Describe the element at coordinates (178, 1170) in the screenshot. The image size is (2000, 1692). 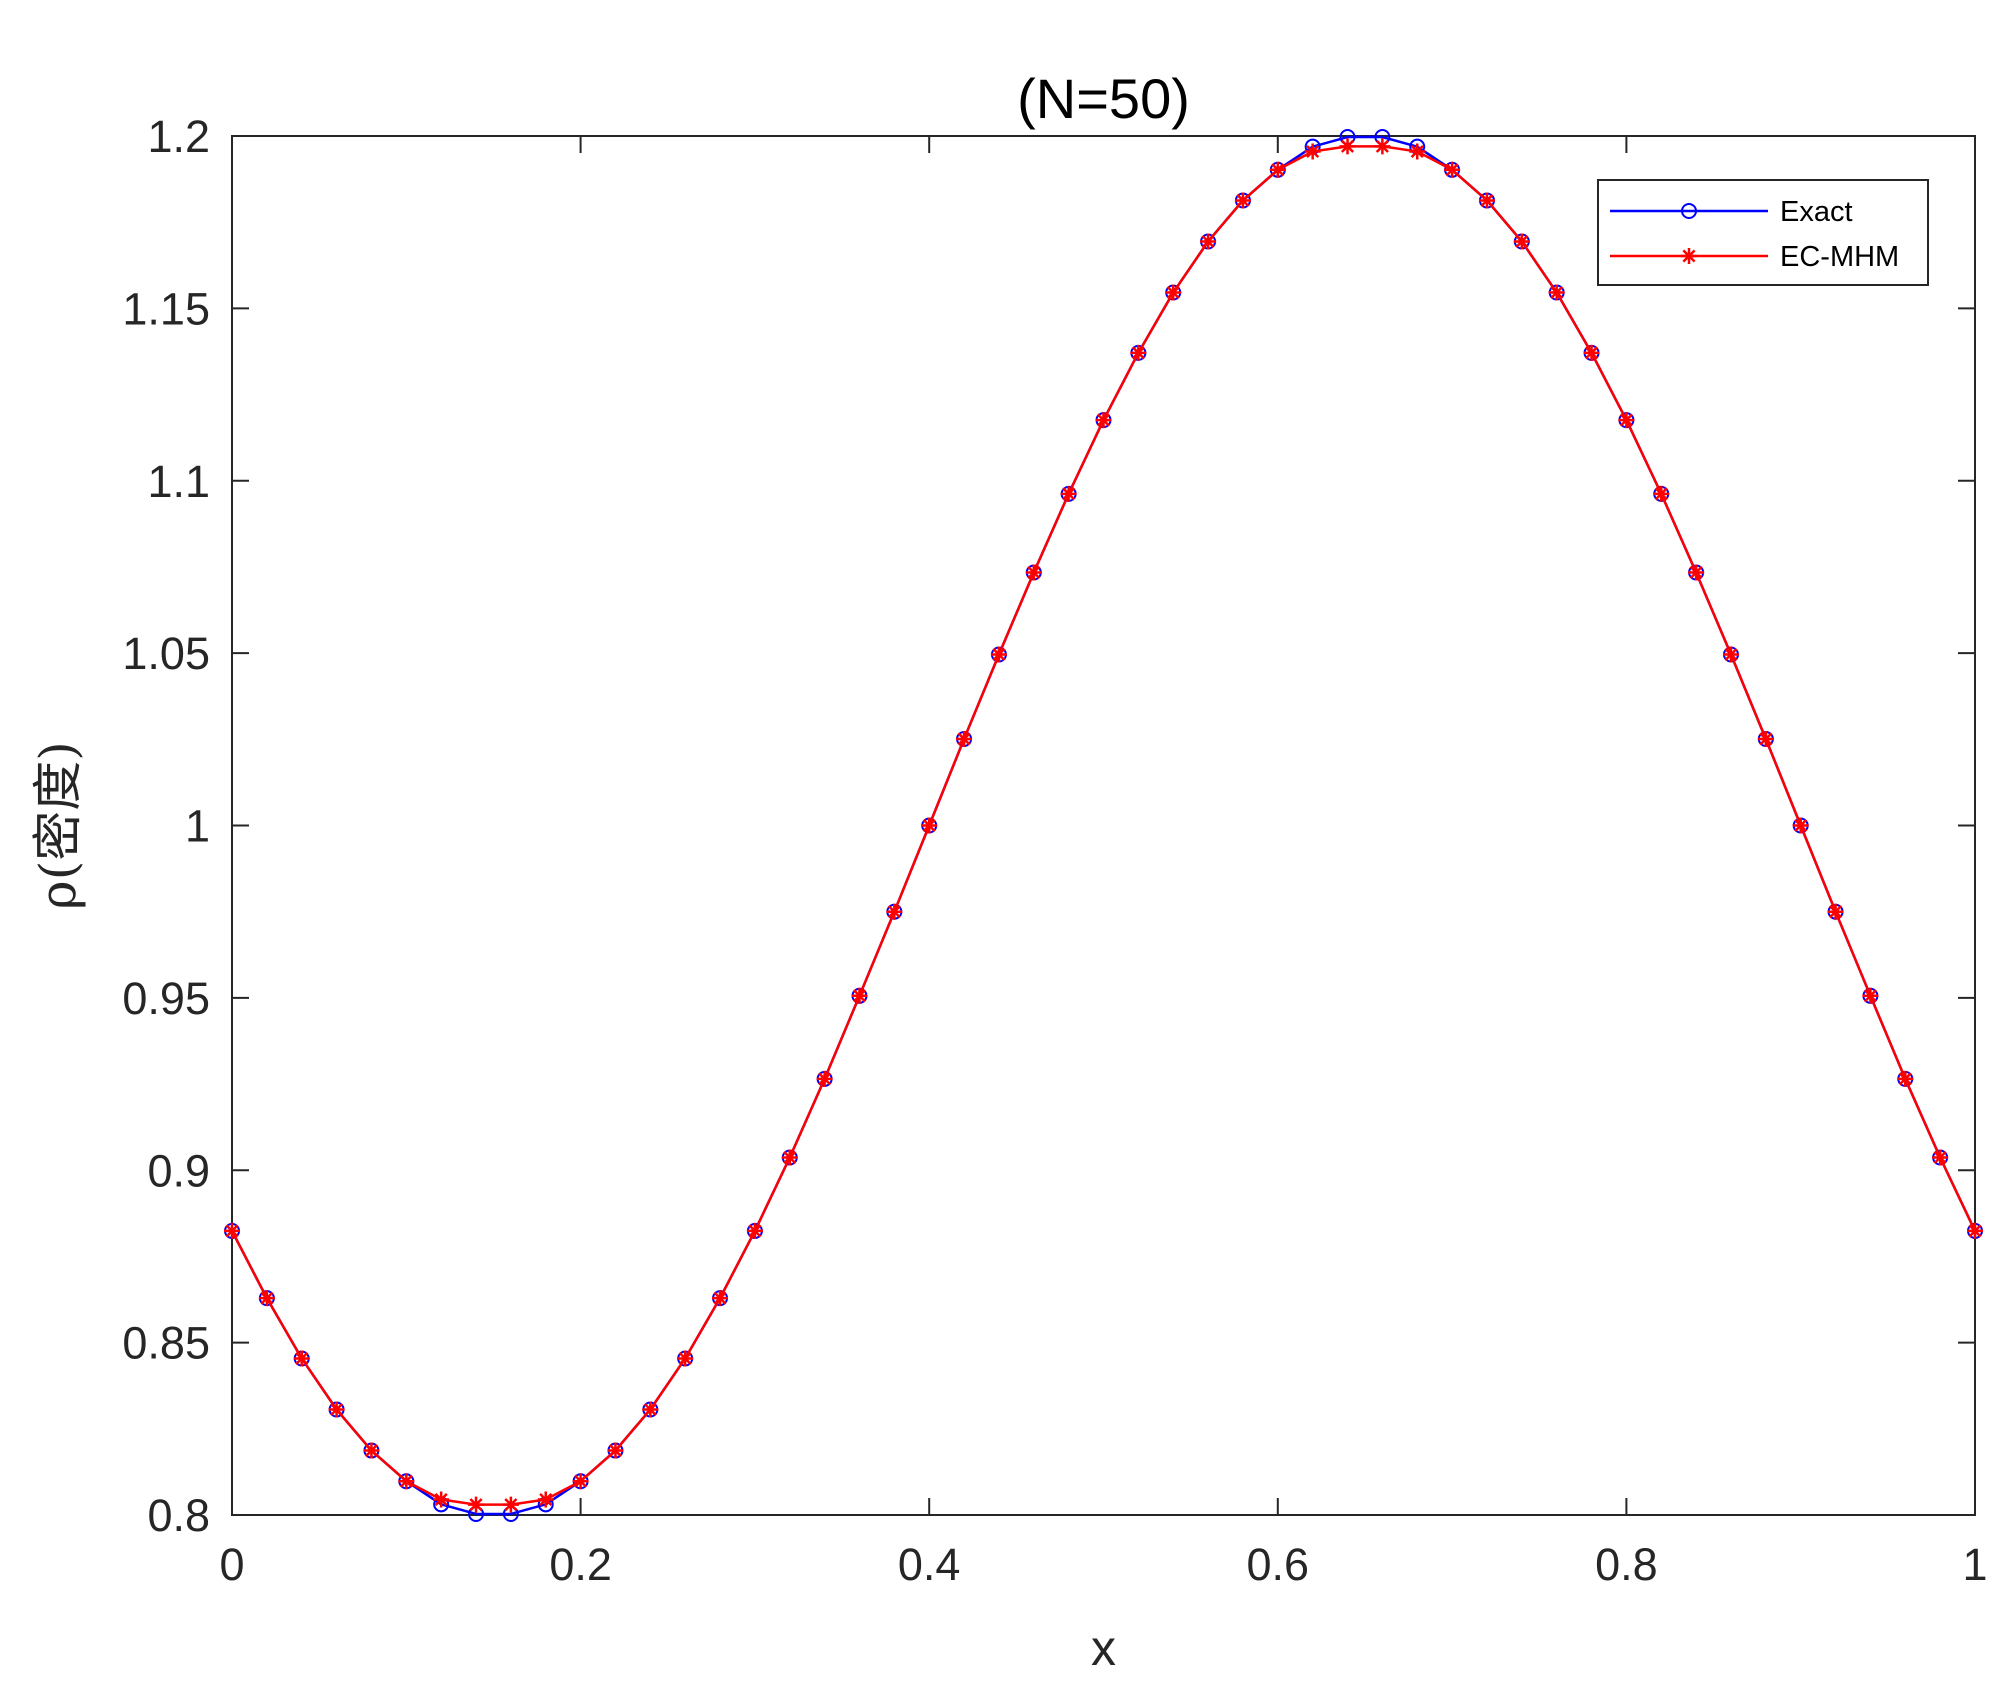
I see `y-tick-label: 0.9` at that location.